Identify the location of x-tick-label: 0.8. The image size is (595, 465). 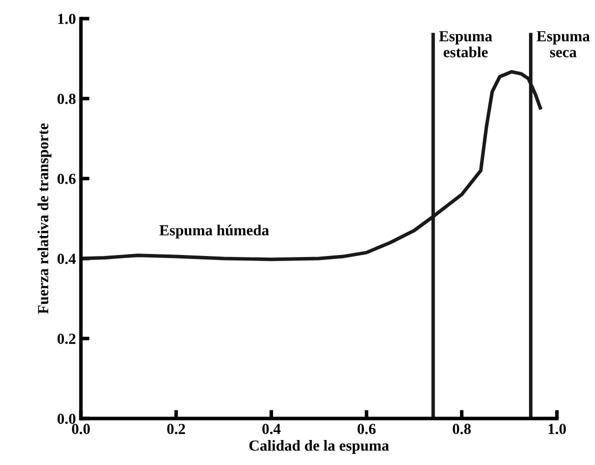
(461, 429).